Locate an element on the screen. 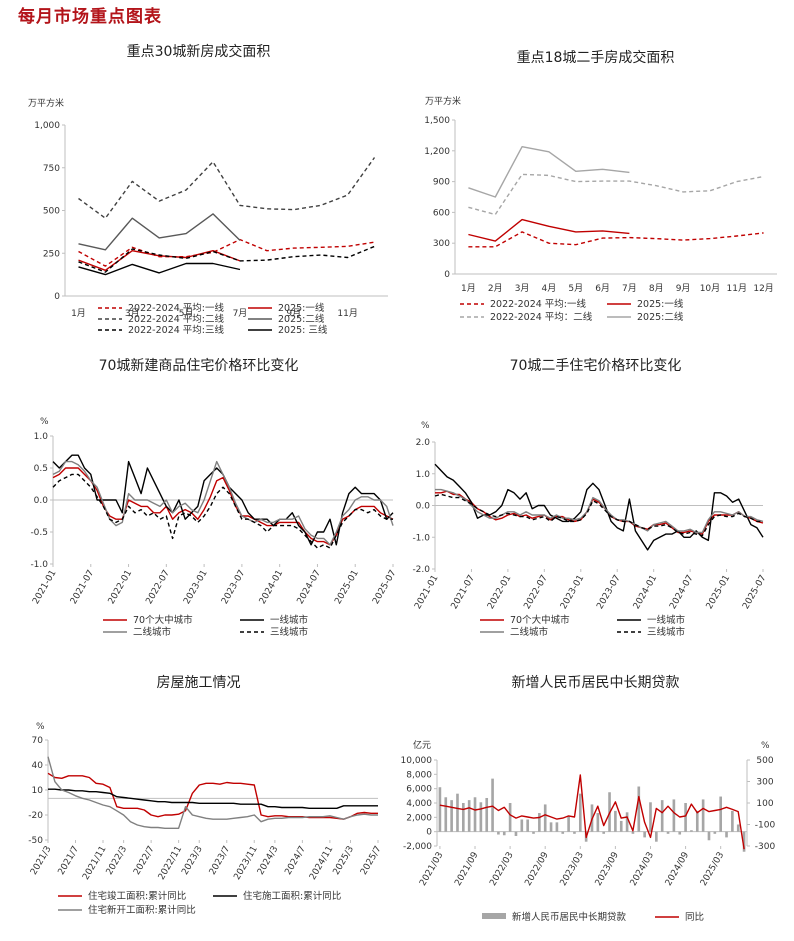 The width and height of the screenshot is (794, 941). x-tick-label: 2021/03 is located at coordinates (431, 869).